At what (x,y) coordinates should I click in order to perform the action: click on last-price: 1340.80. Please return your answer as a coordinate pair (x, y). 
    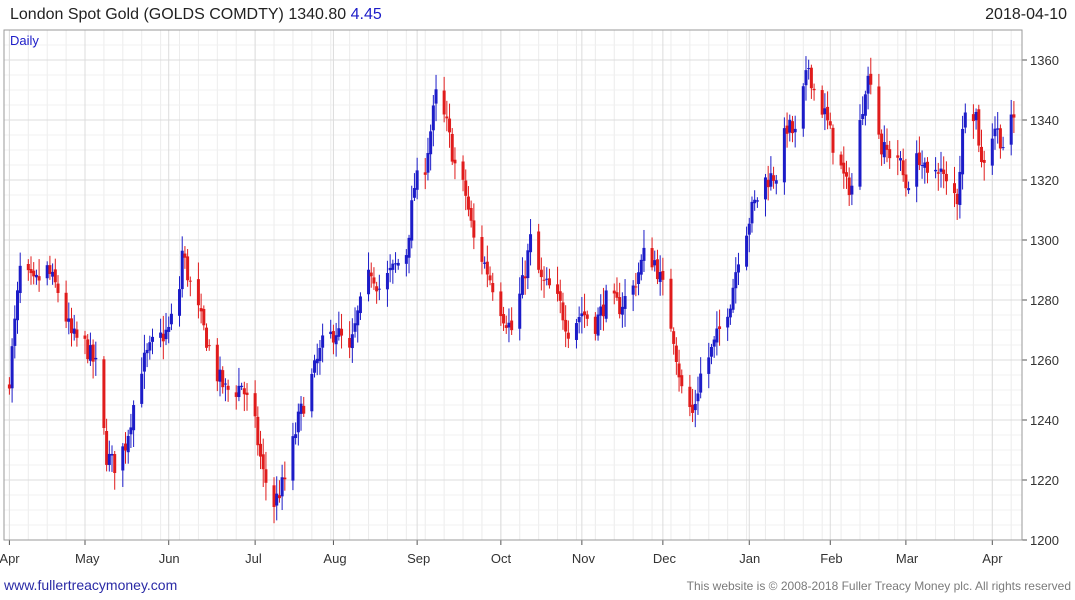
    Looking at the image, I should click on (317, 14).